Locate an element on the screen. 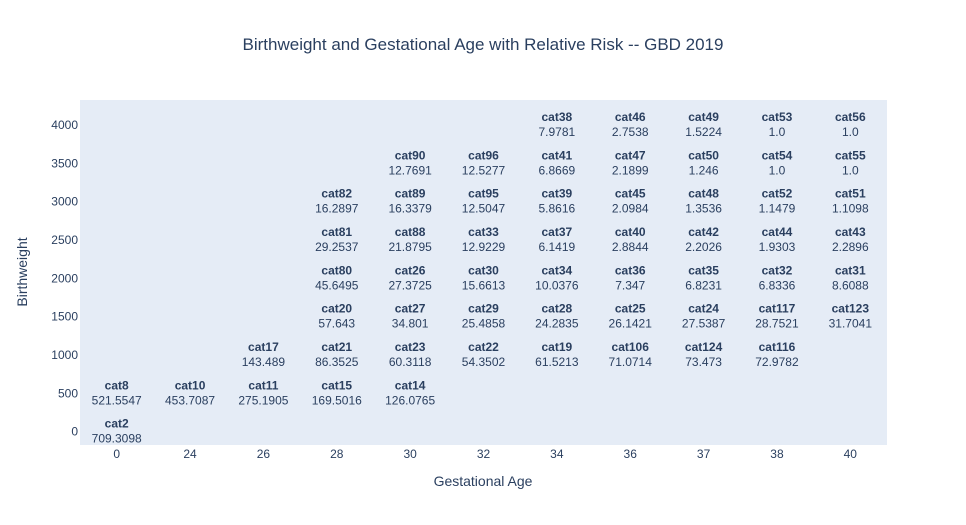  cell-category-label: cat15 is located at coordinates (336, 385).